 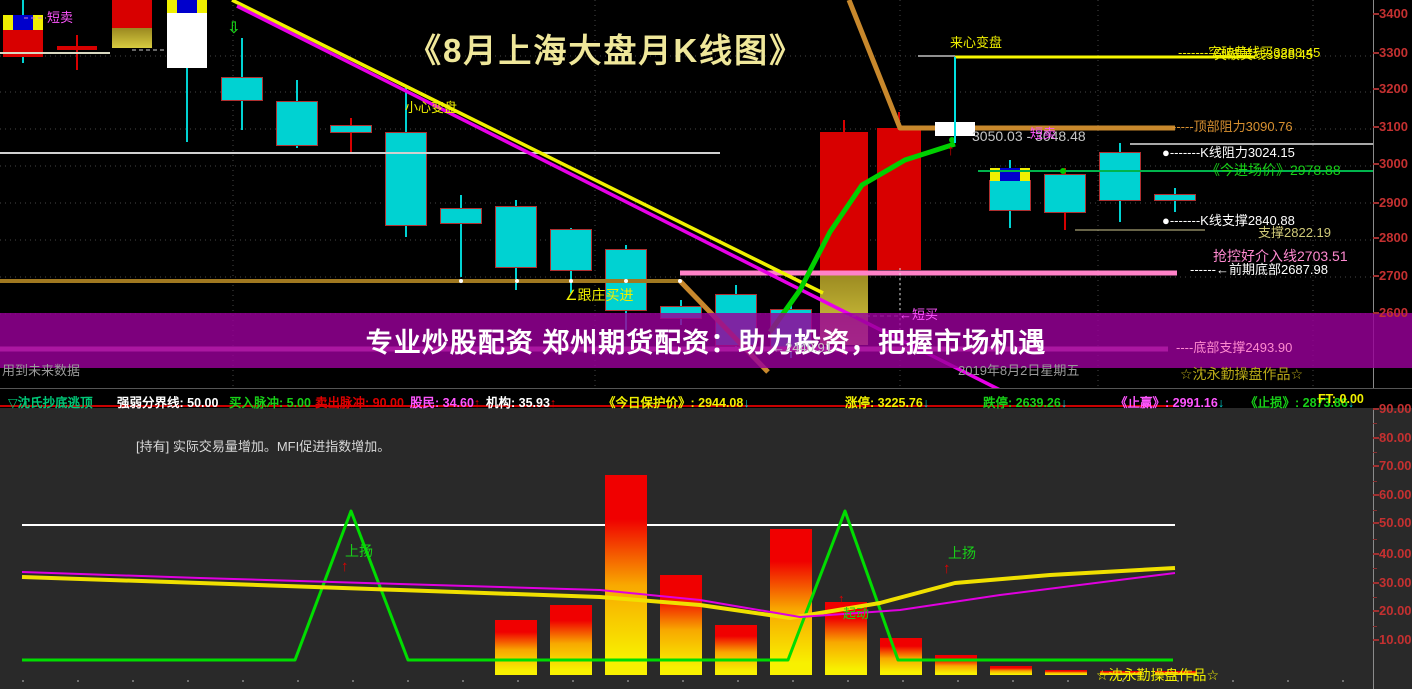 I want to click on indicator-axis-label: 20.00, so click(x=1395, y=610).